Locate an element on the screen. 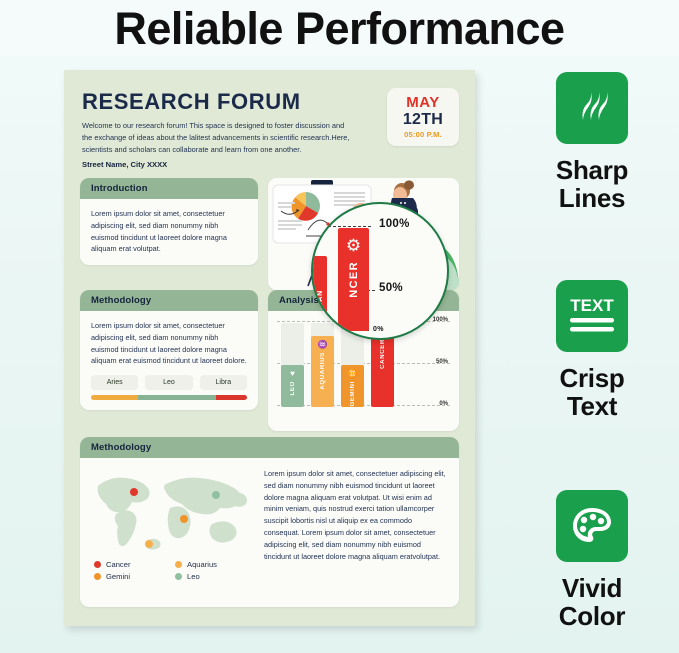 This screenshot has height=653, width=679. bar-label: CANCER is located at coordinates (382, 354).